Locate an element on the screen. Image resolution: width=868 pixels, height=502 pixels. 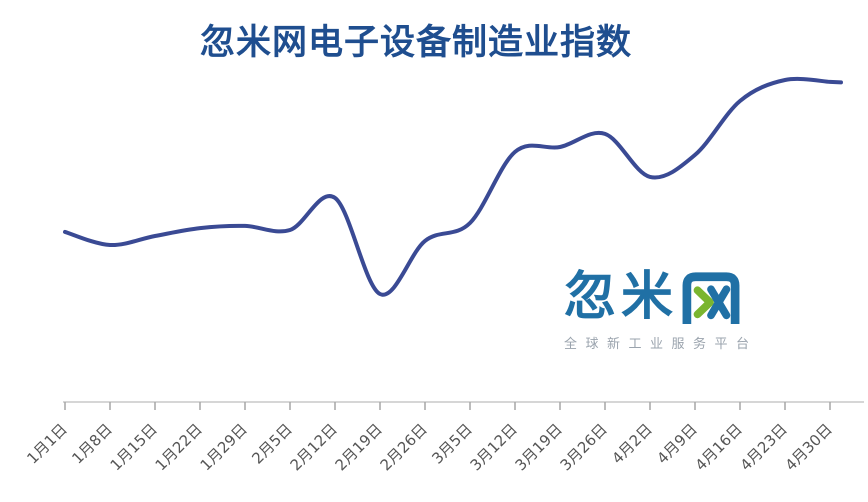
x-axis-label: 4月16日 is located at coordinates (719, 447).